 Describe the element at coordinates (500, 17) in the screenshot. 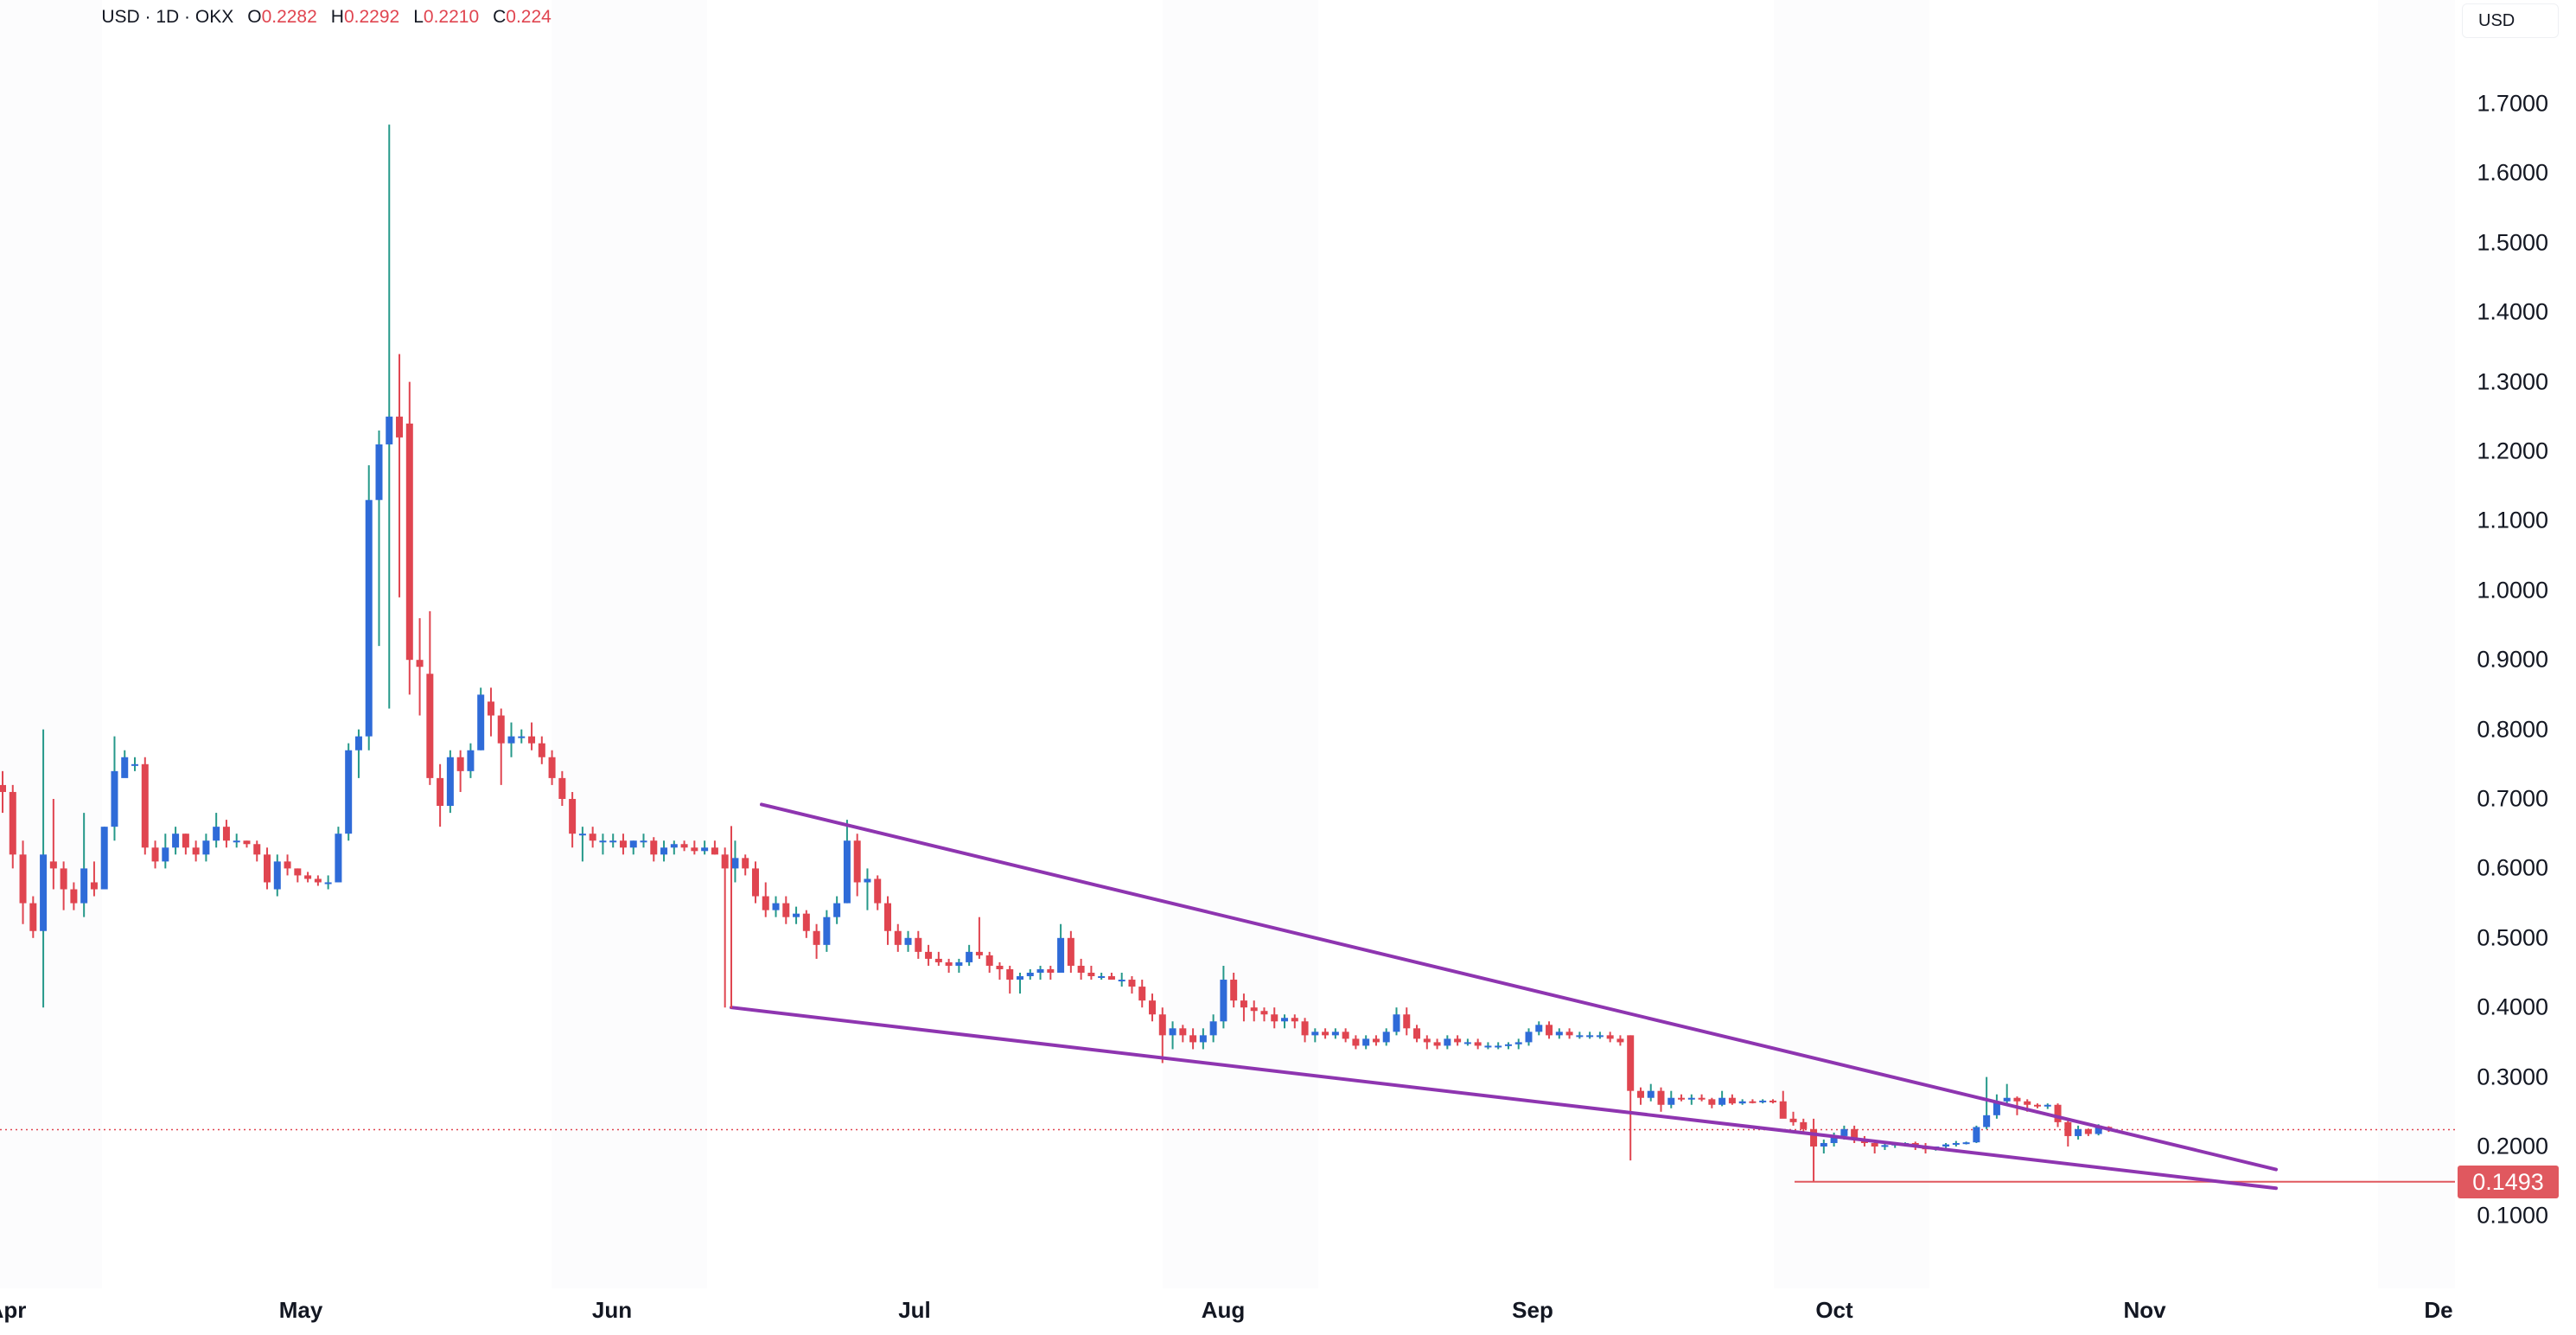

I see `close-label: C` at that location.